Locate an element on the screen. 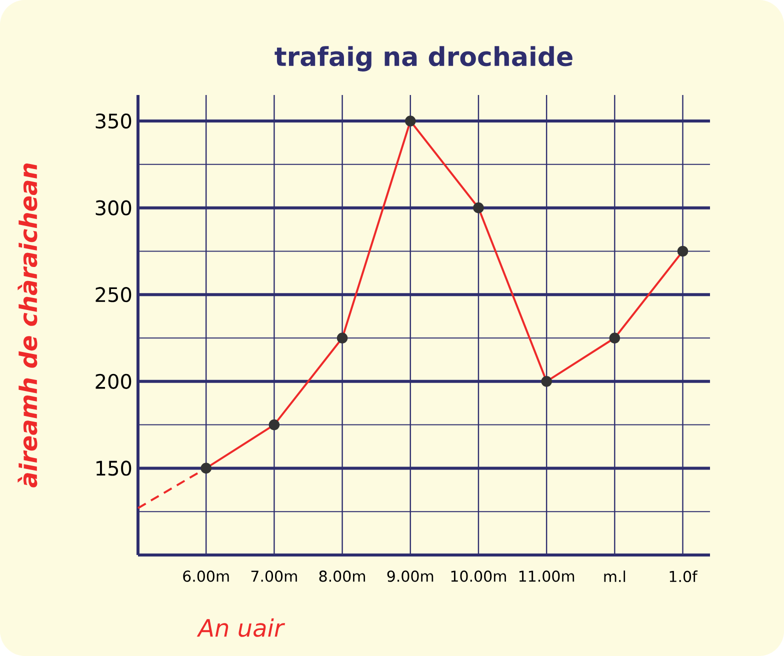 The width and height of the screenshot is (784, 656). chart-title: trafaig na drochaide is located at coordinates (423, 59).